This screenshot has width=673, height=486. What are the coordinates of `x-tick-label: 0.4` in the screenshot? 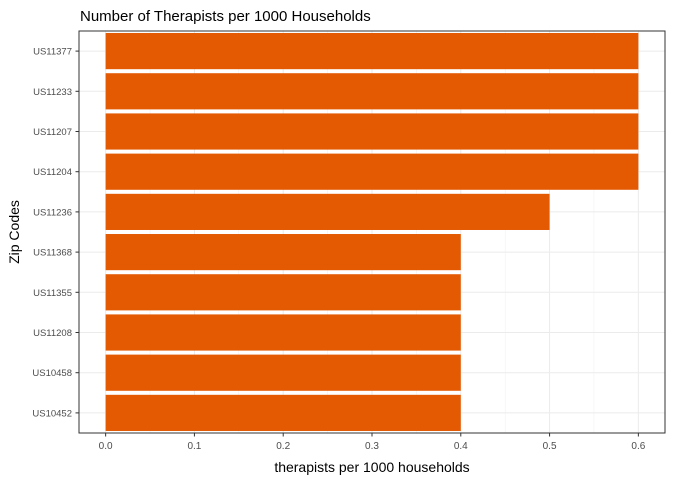 It's located at (461, 446).